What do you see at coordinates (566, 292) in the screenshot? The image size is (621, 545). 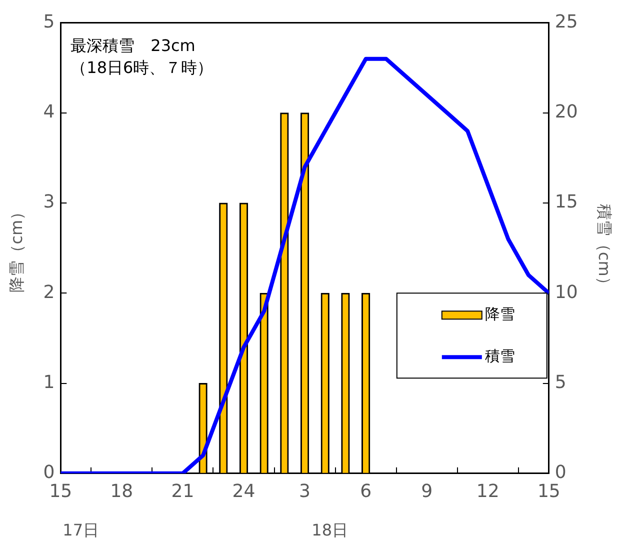 I see `y2-tick-label: 10` at bounding box center [566, 292].